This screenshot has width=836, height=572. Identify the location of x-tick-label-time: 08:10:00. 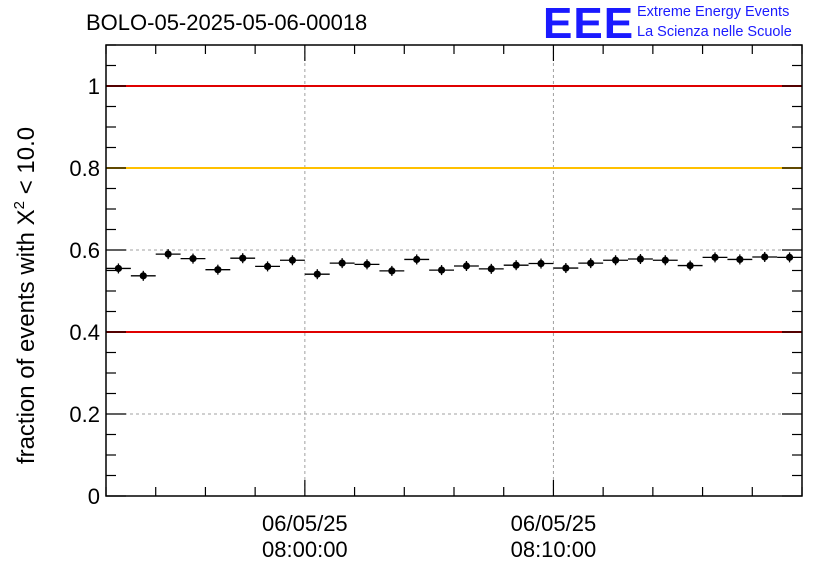
(554, 549).